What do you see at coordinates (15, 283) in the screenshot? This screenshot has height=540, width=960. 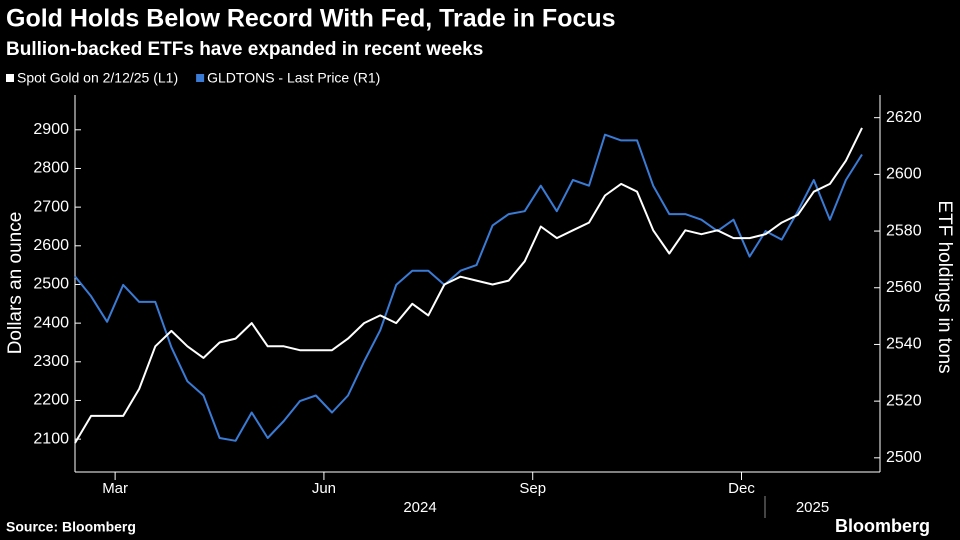 I see `y-axis-label: Dollars an ounce` at bounding box center [15, 283].